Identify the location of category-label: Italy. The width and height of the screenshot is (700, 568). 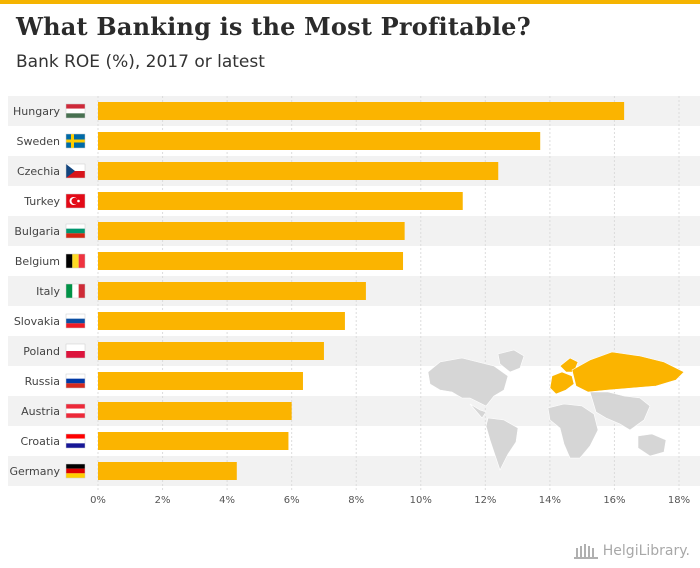
(48, 291).